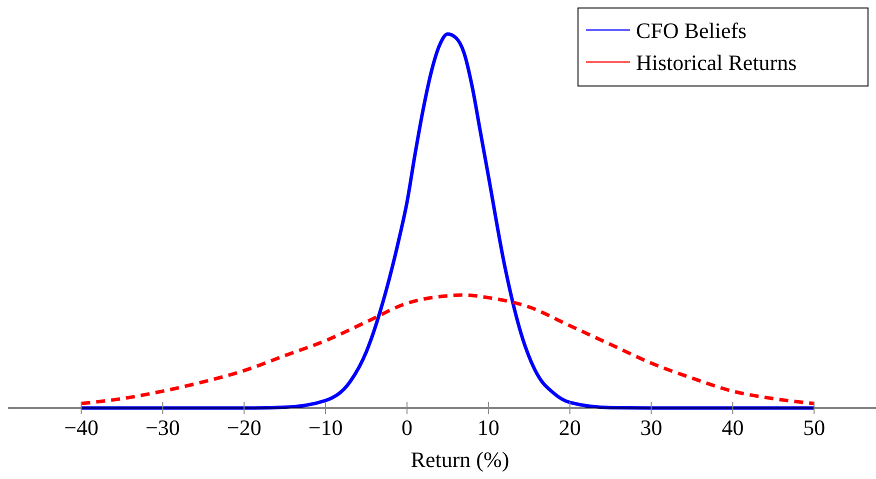 This screenshot has height=479, width=876. I want to click on legend-label: Historical Returns, so click(716, 62).